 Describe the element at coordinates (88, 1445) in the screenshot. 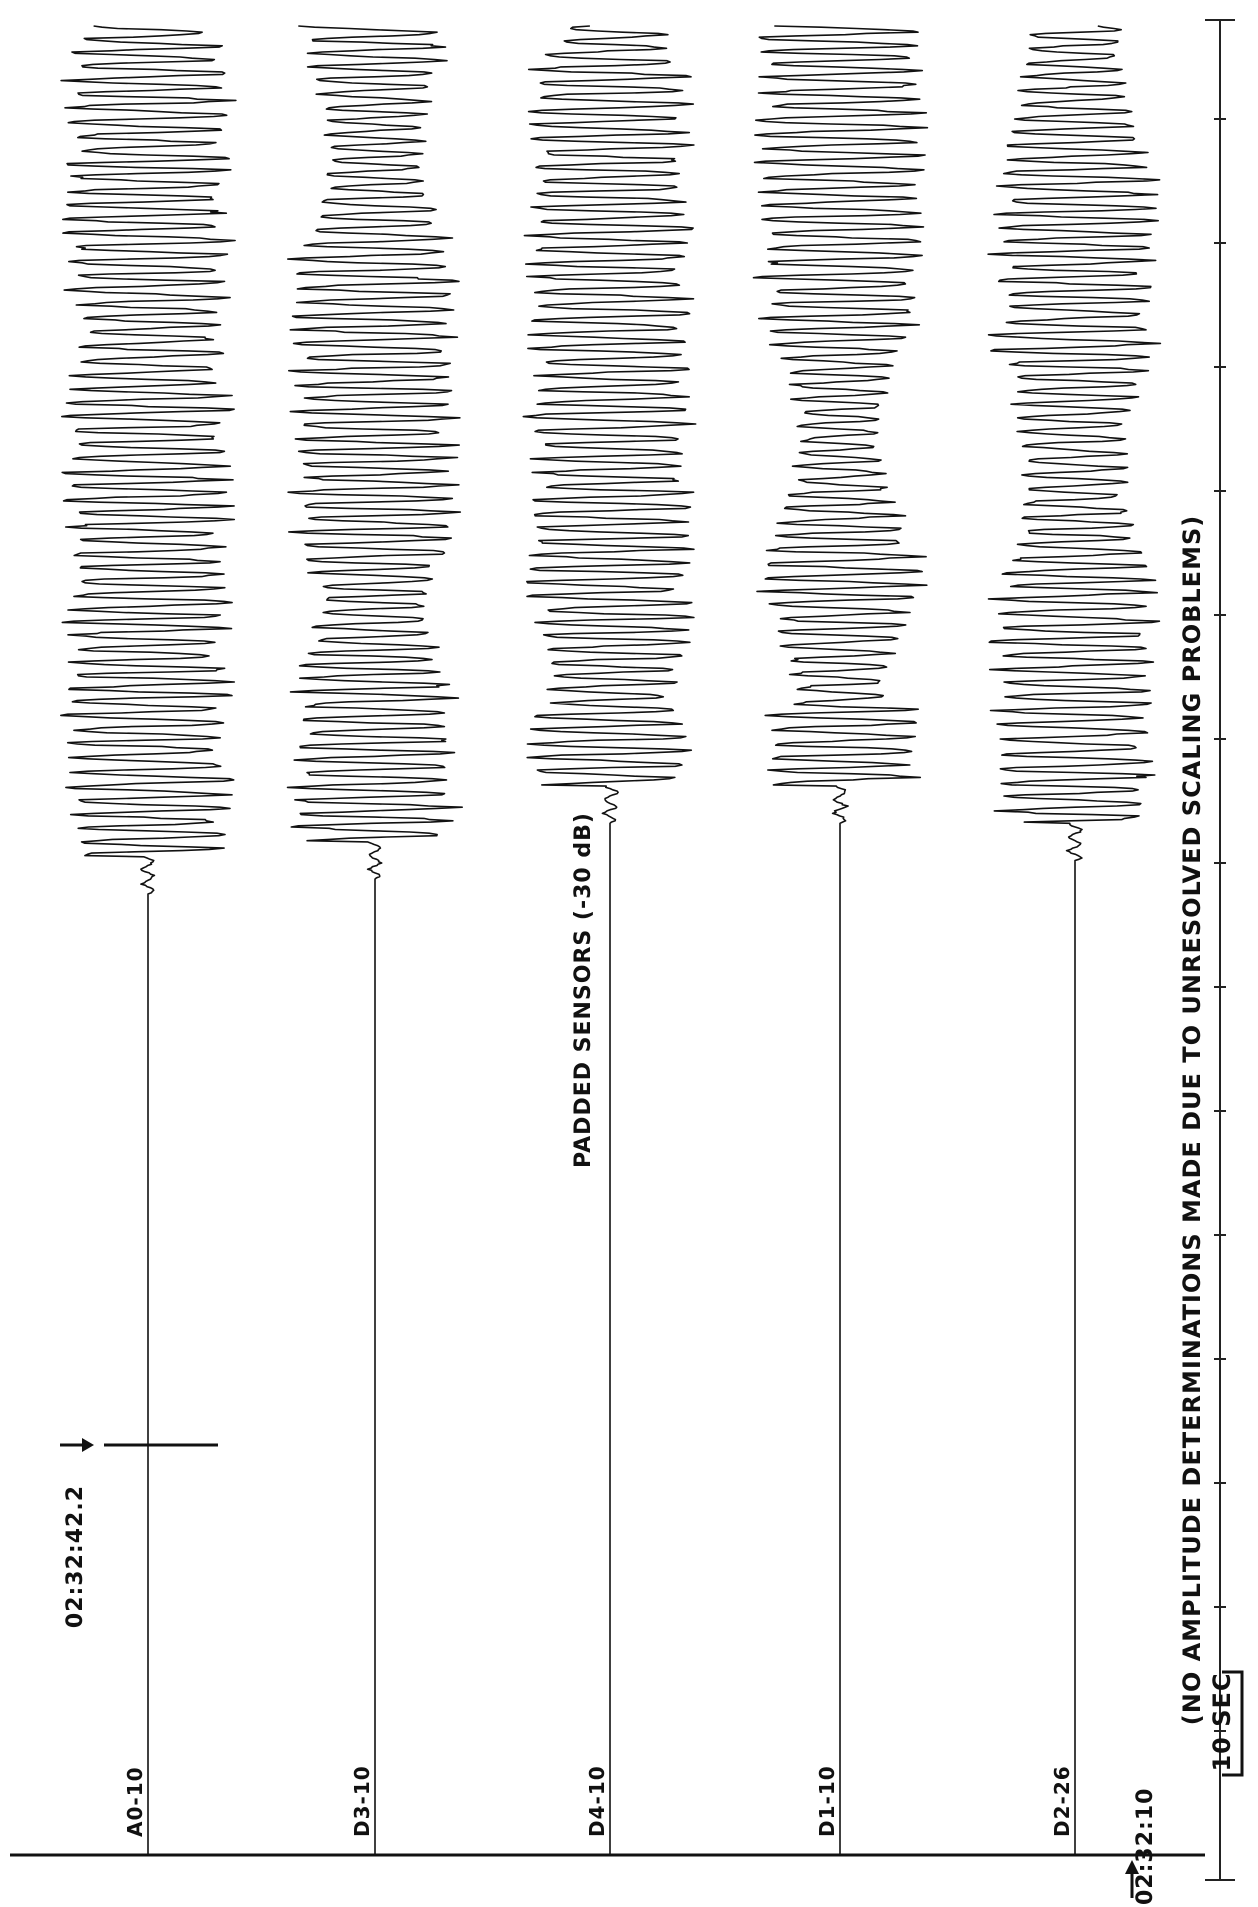

I see `onset-arrow-head` at that location.